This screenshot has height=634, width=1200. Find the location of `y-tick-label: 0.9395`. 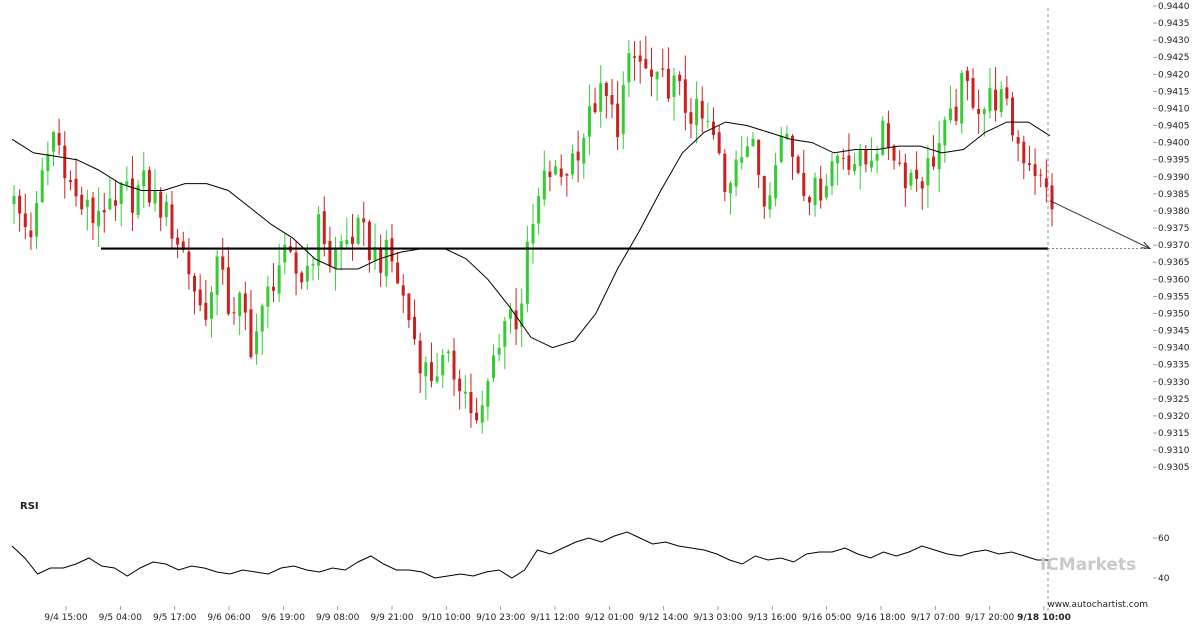

y-tick-label: 0.9395 is located at coordinates (1174, 161).